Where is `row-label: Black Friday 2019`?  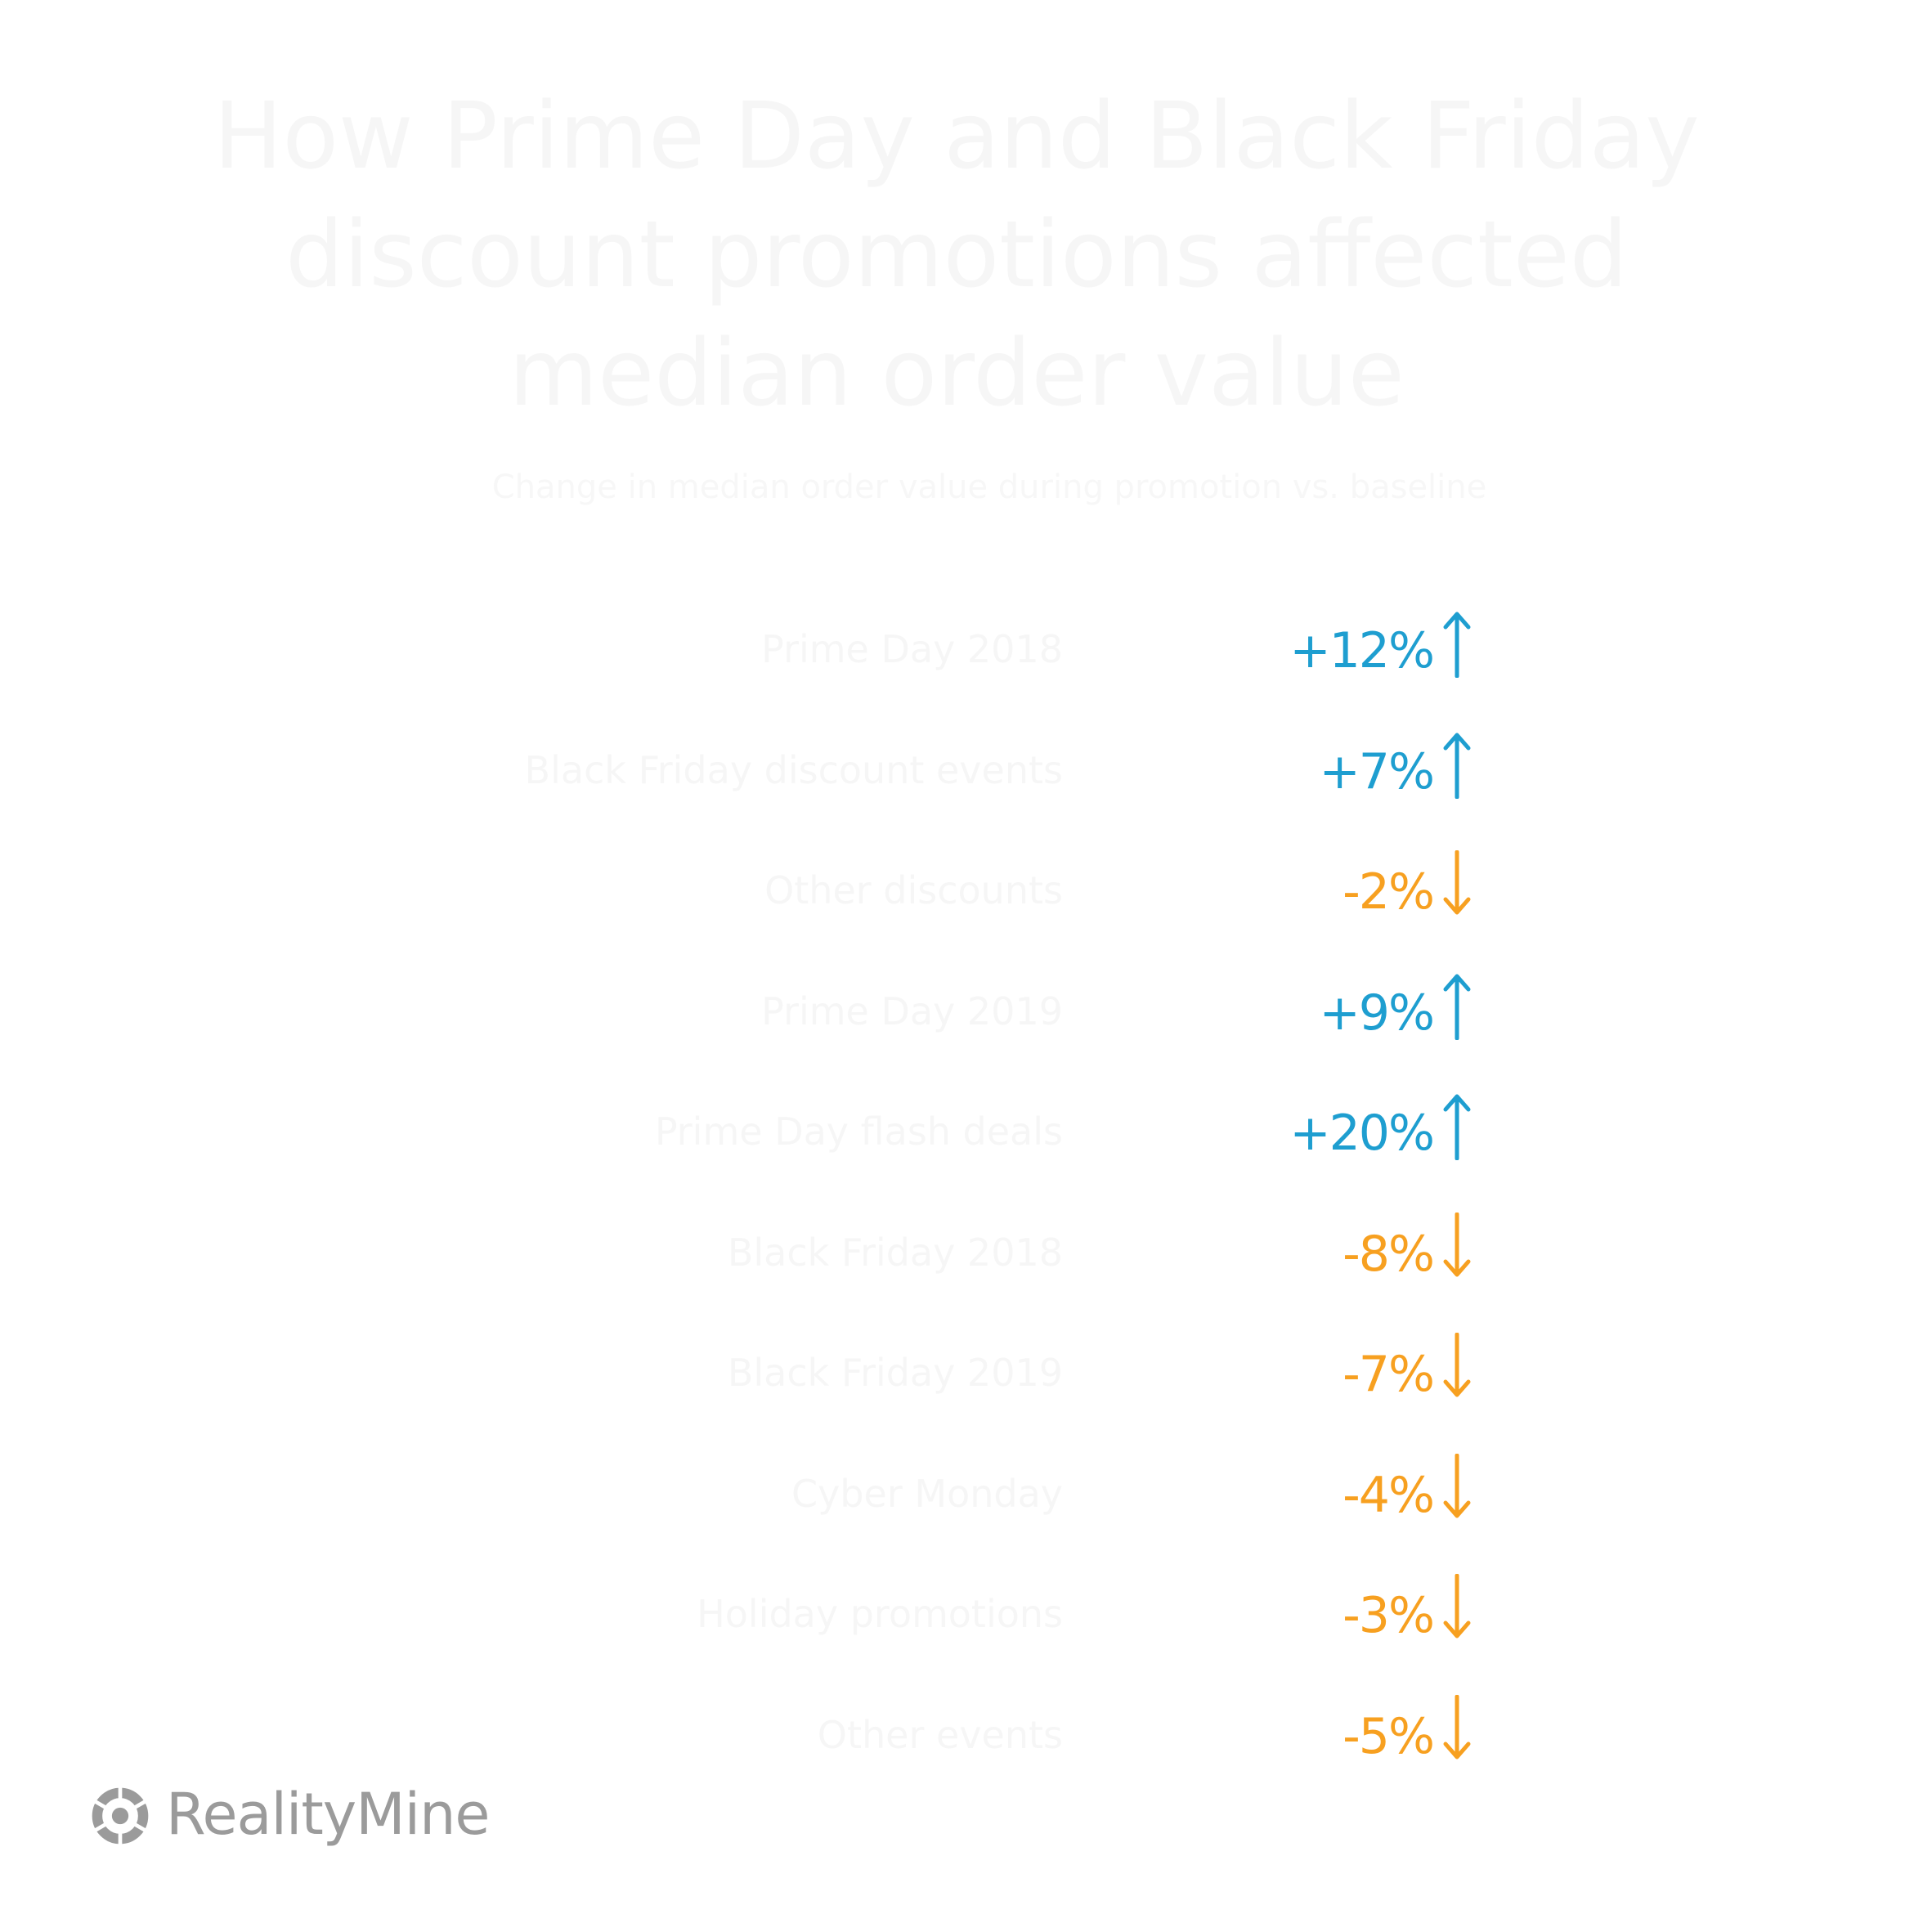
row-label: Black Friday 2019 is located at coordinates (895, 1373).